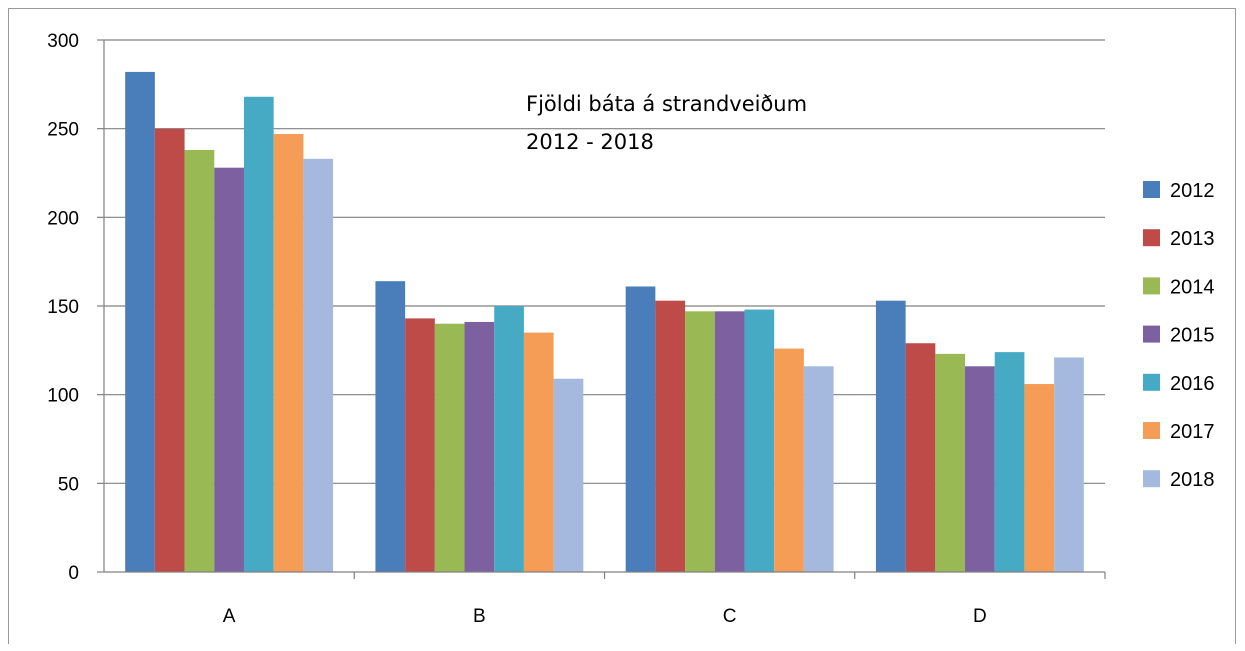 Image resolution: width=1245 pixels, height=651 pixels. Describe the element at coordinates (1151, 430) in the screenshot. I see `legend-swatch-2017` at that location.